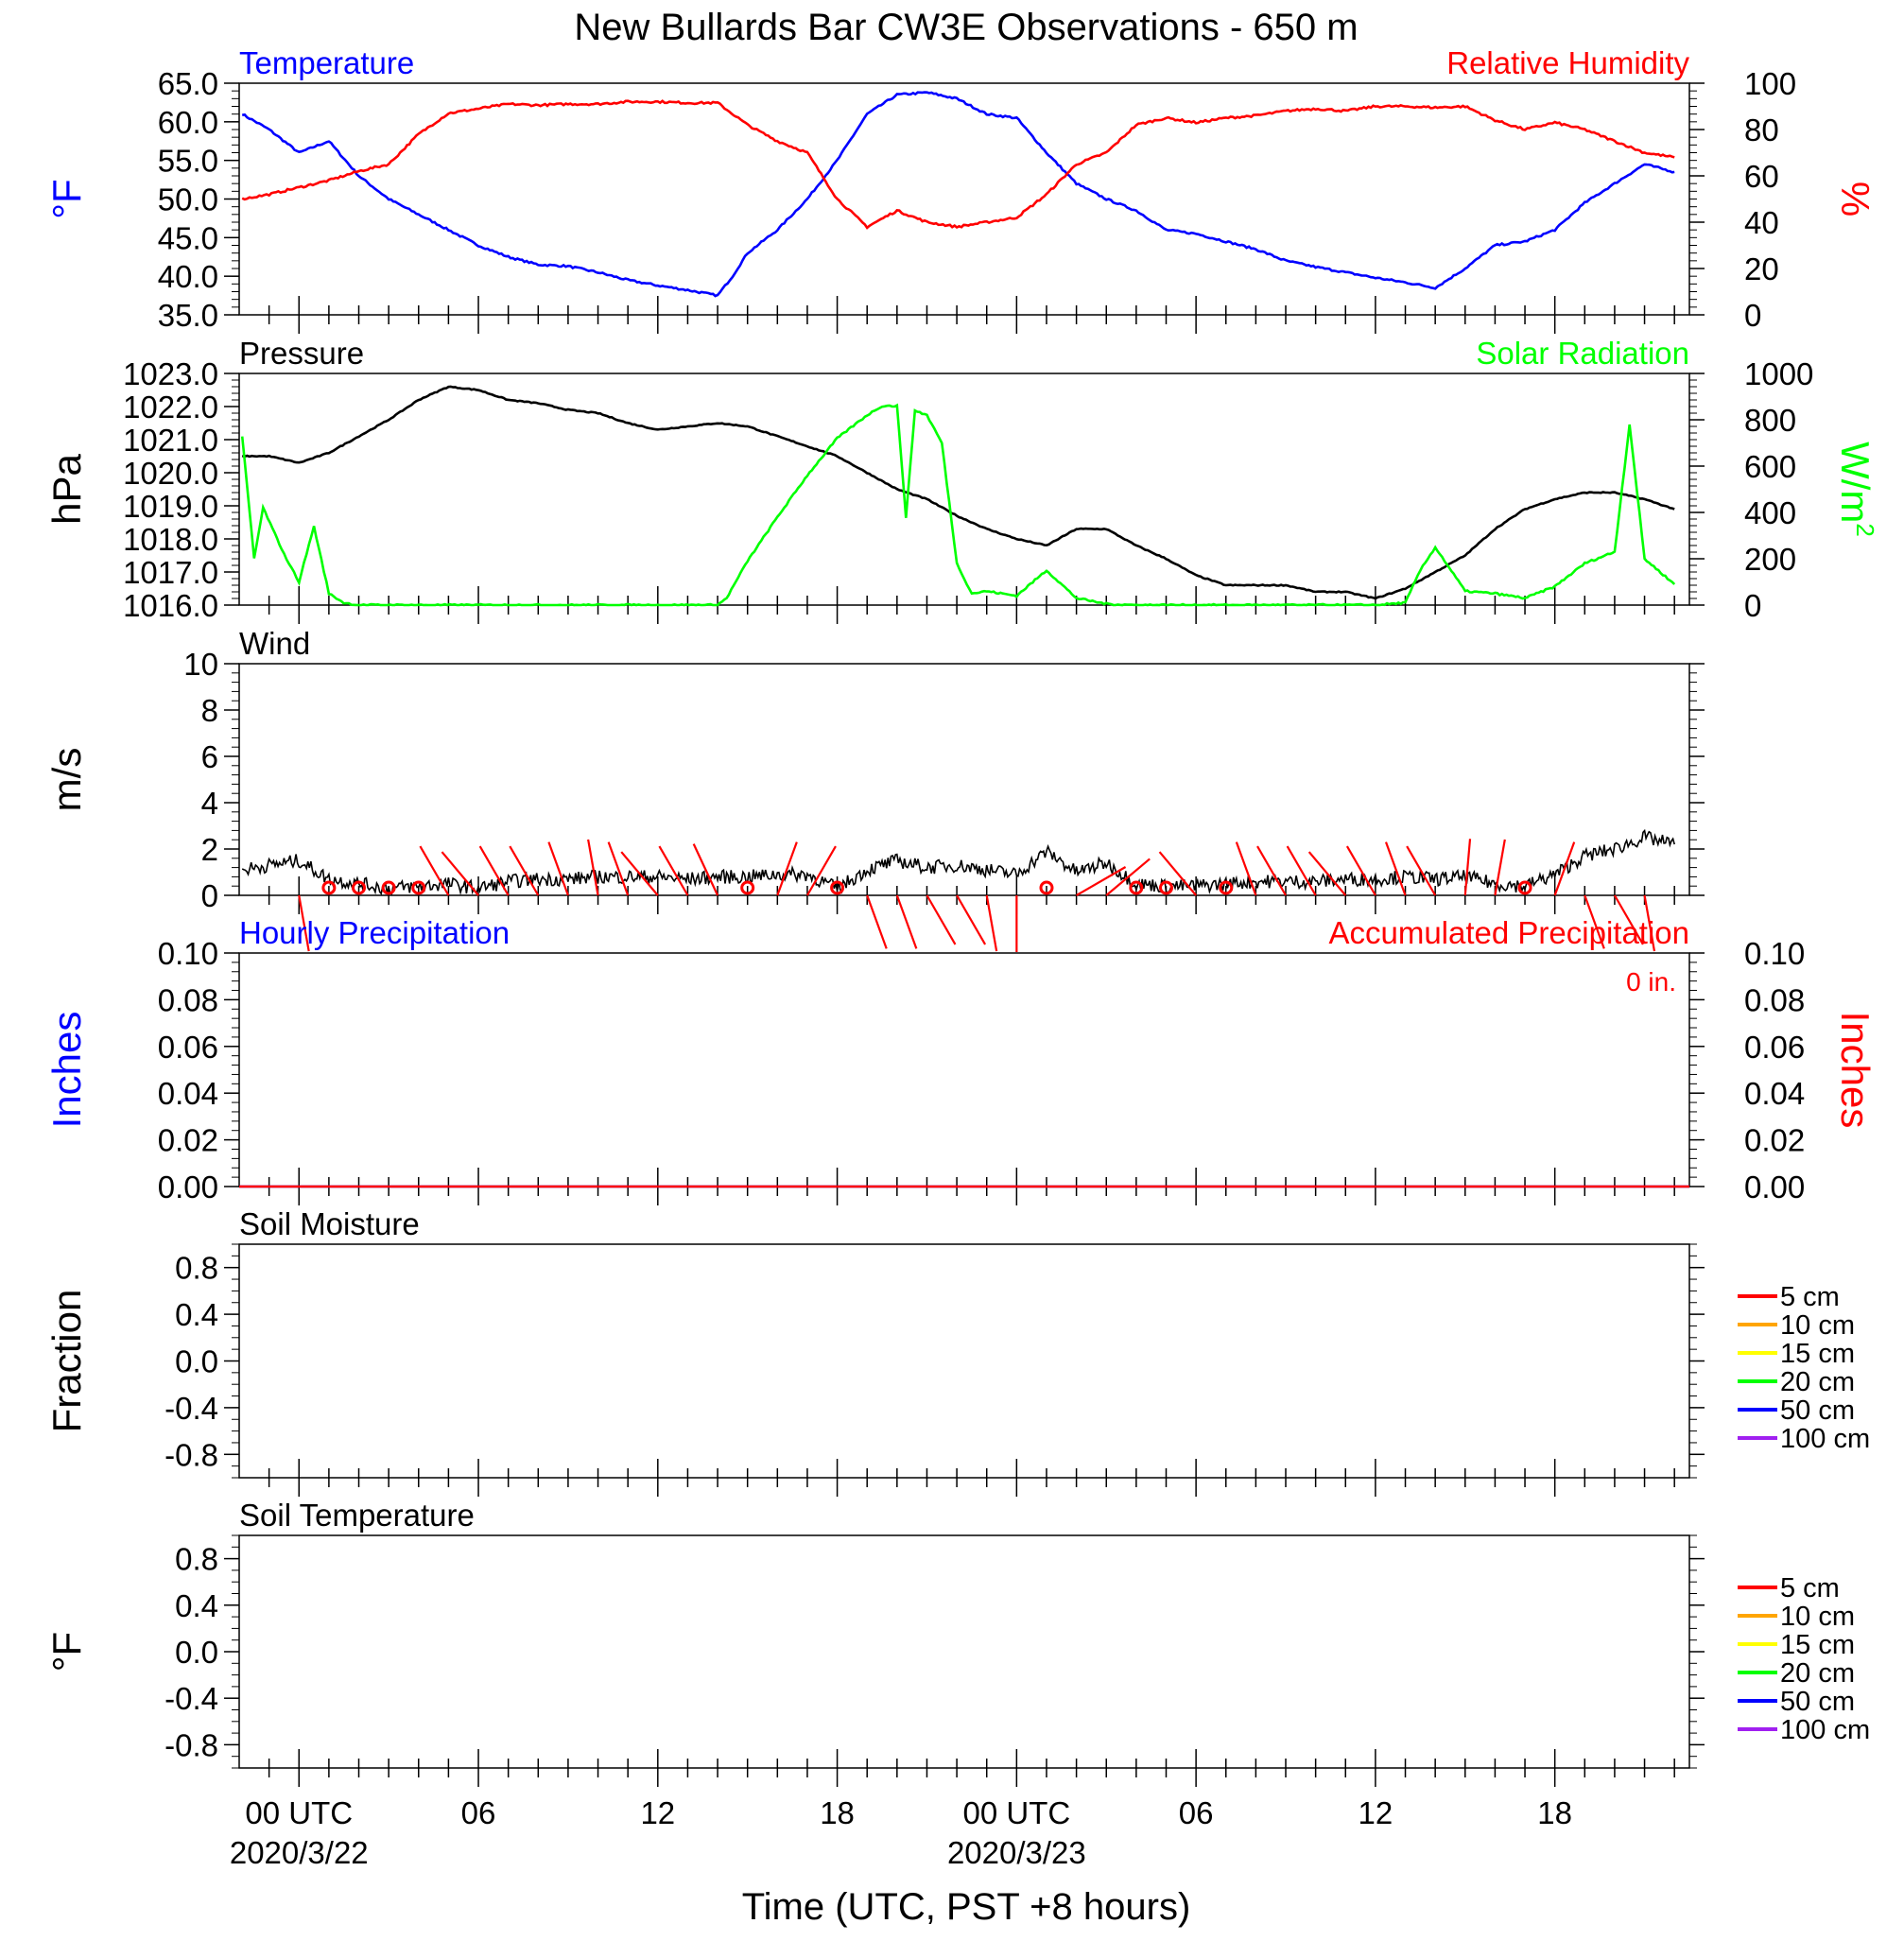  I want to click on y-left-axis-label: m/s, so click(66, 780).